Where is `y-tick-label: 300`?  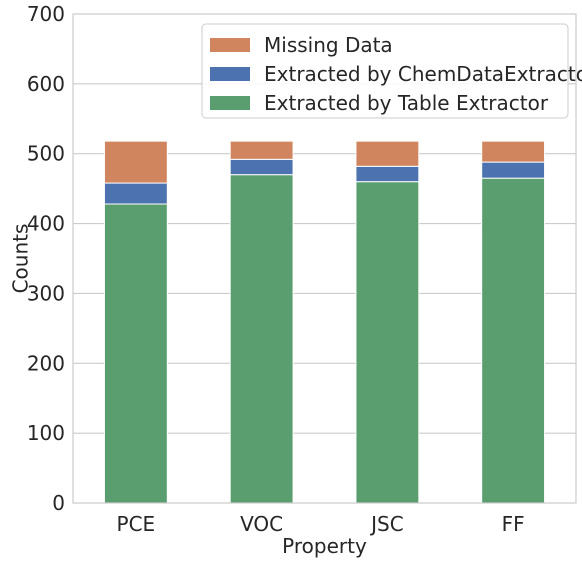
y-tick-label: 300 is located at coordinates (46, 293).